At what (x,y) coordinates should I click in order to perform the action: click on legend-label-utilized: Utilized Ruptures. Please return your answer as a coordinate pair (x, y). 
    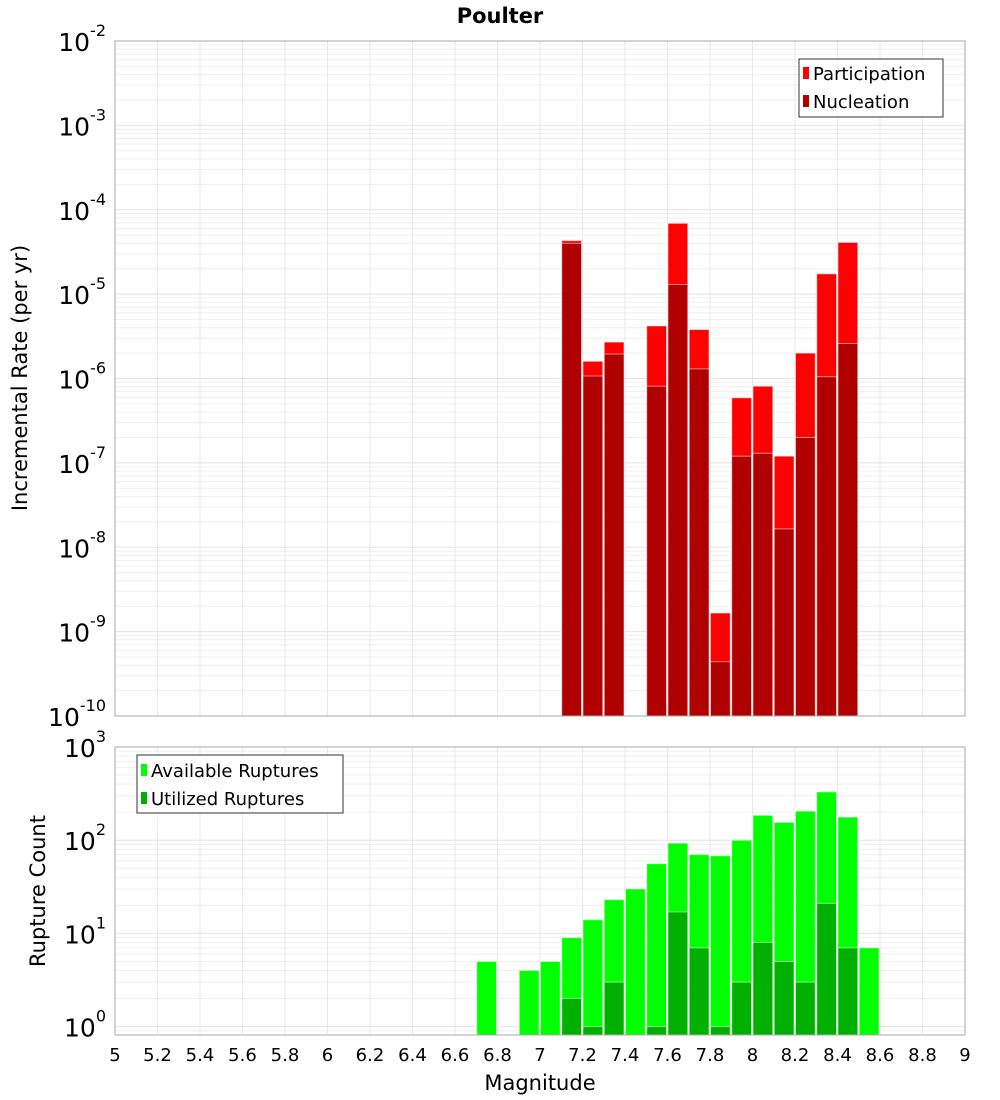
    Looking at the image, I should click on (227, 799).